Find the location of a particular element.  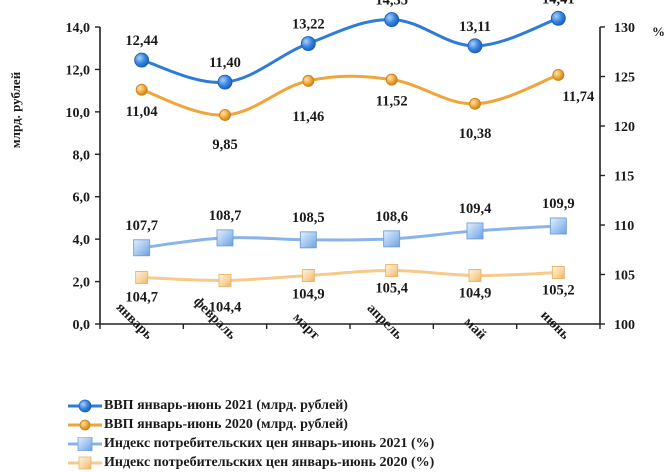

y2-tick-label: 120 is located at coordinates (624, 127).